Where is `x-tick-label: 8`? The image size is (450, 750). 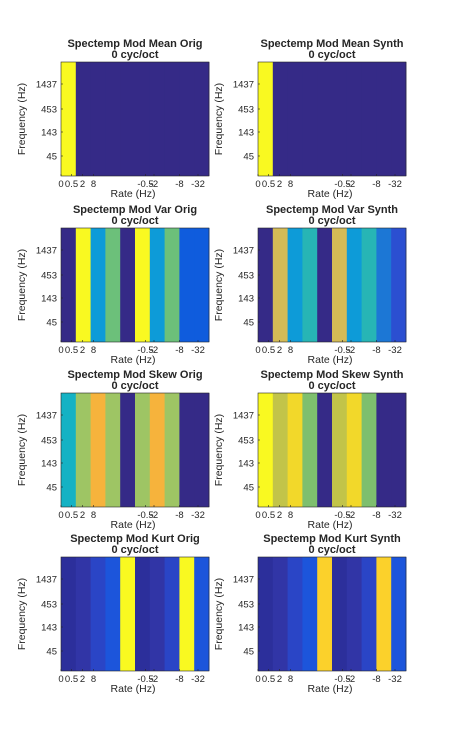 x-tick-label: 8 is located at coordinates (93, 679).